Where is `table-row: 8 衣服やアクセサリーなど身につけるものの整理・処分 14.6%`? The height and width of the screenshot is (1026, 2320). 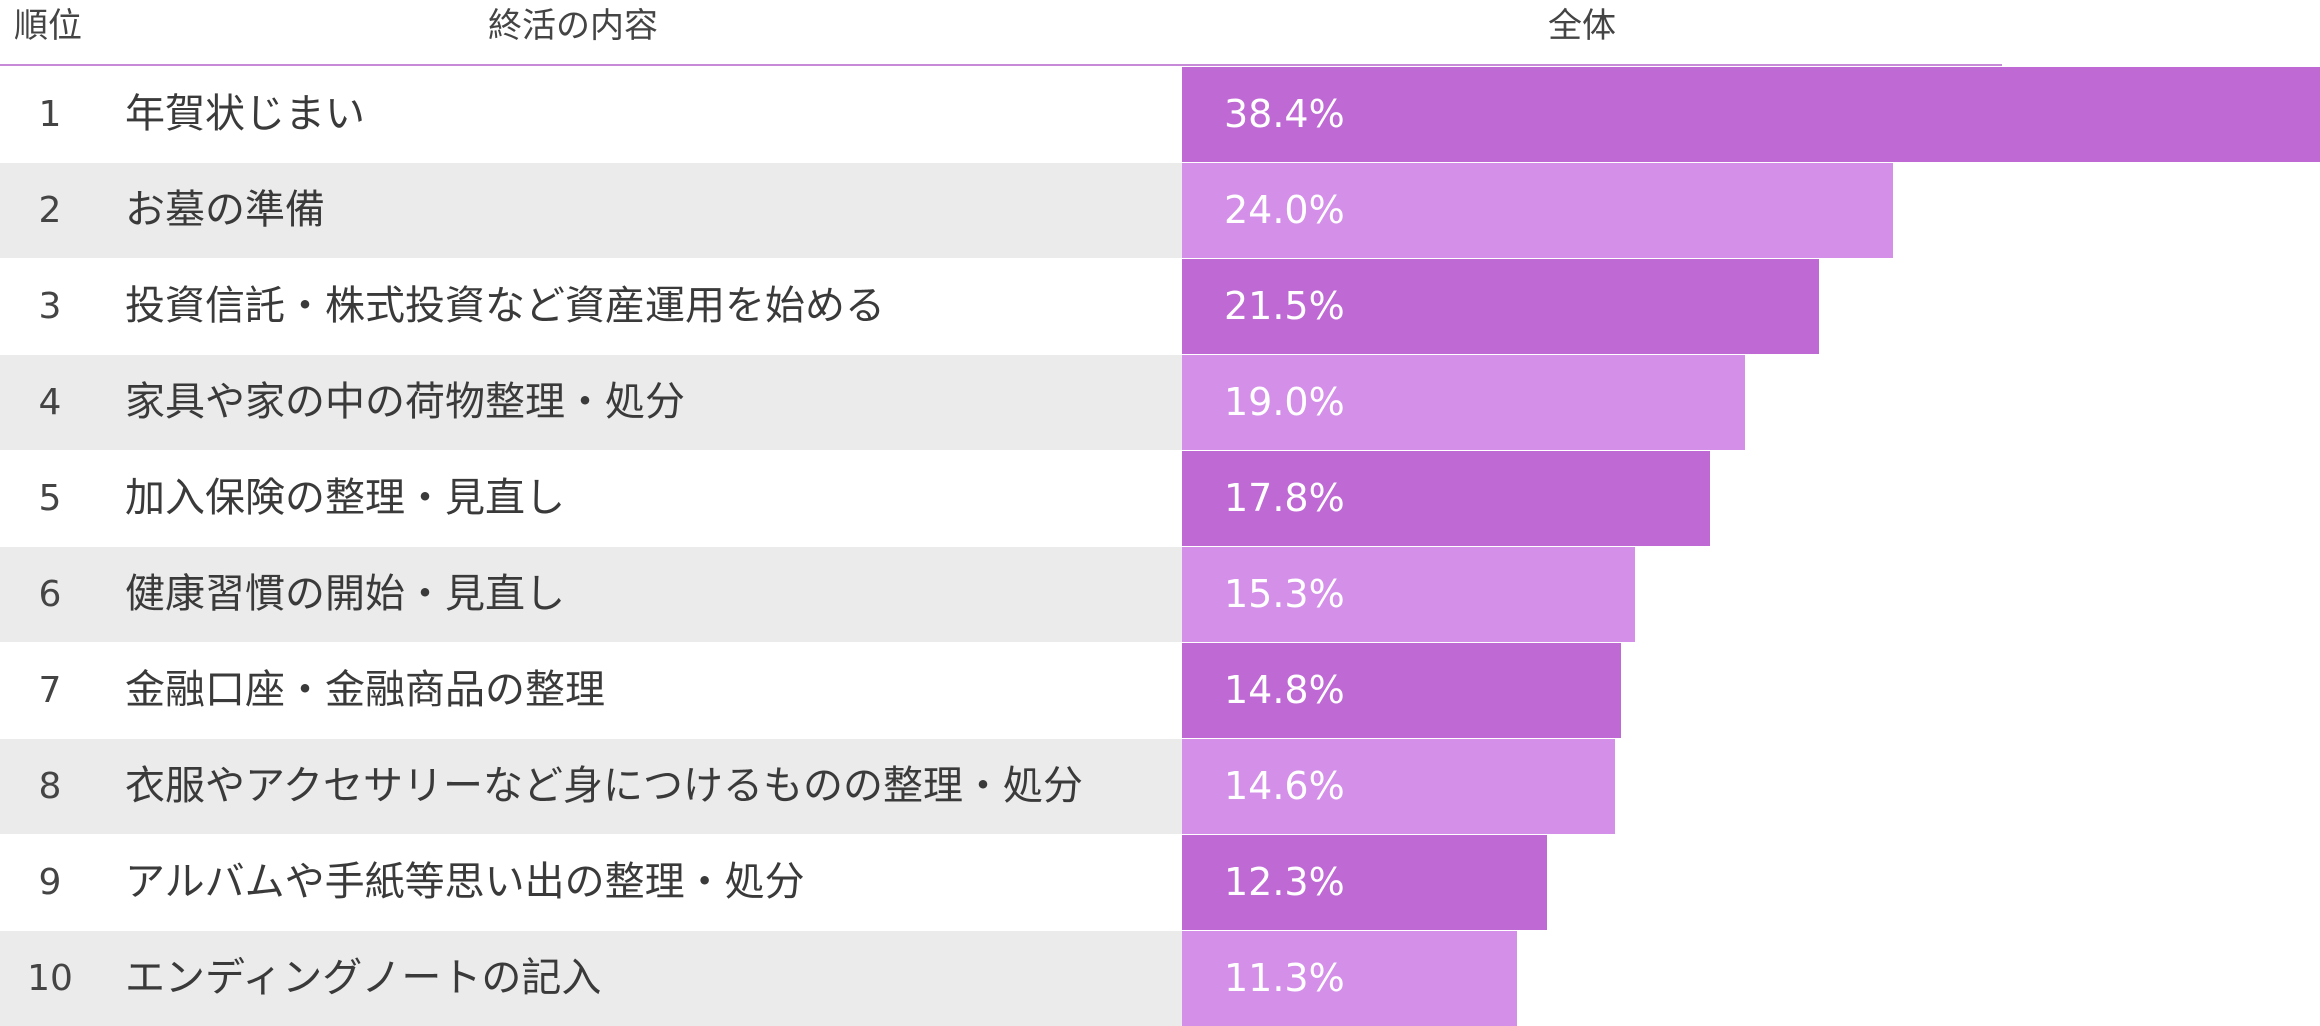 table-row: 8 衣服やアクセサリーなど身につけるものの整理・処分 14.6% is located at coordinates (1160, 786).